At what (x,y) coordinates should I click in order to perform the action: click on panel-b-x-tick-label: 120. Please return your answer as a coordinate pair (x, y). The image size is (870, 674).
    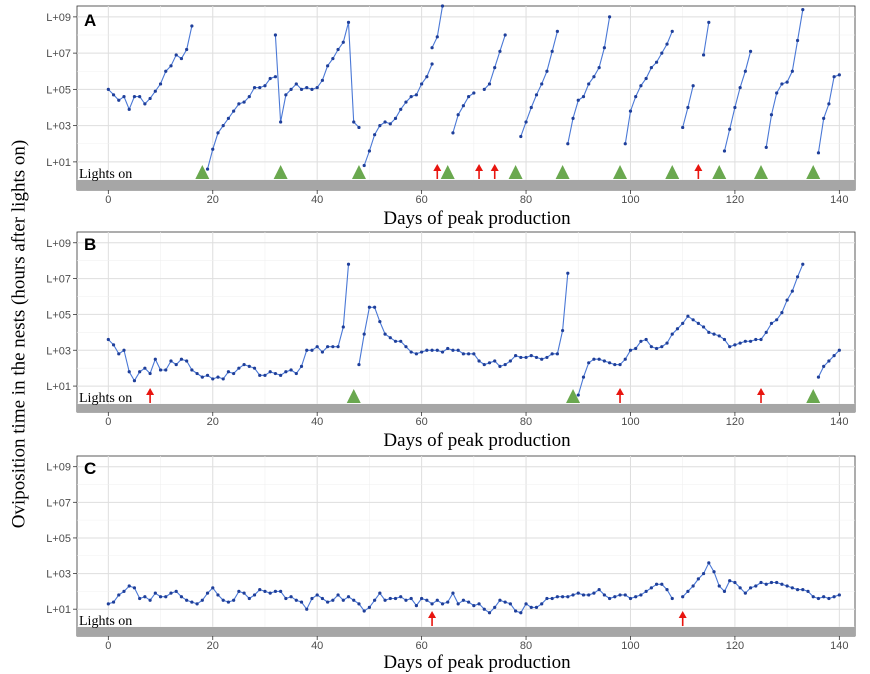
    Looking at the image, I should click on (735, 422).